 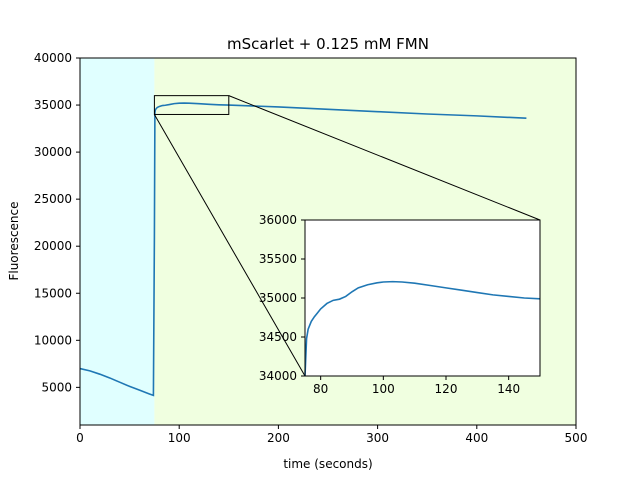 I want to click on x-tick-label: 0, so click(x=80, y=438).